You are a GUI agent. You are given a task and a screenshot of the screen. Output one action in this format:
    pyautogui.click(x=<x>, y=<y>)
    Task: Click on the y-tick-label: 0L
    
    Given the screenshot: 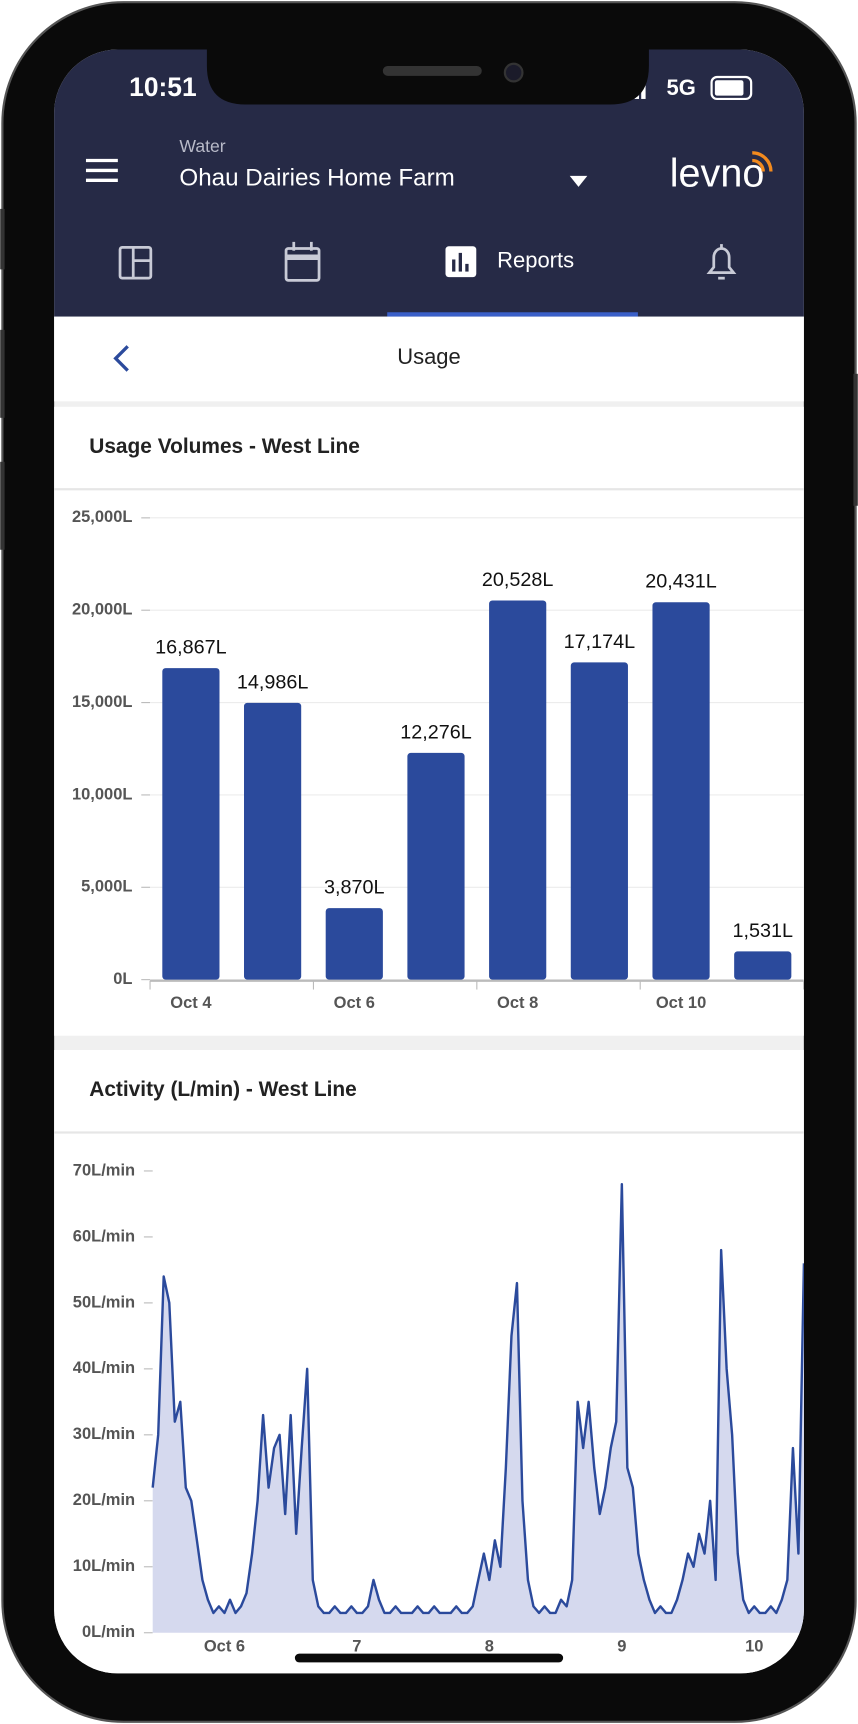 What is the action you would take?
    pyautogui.click(x=122, y=979)
    